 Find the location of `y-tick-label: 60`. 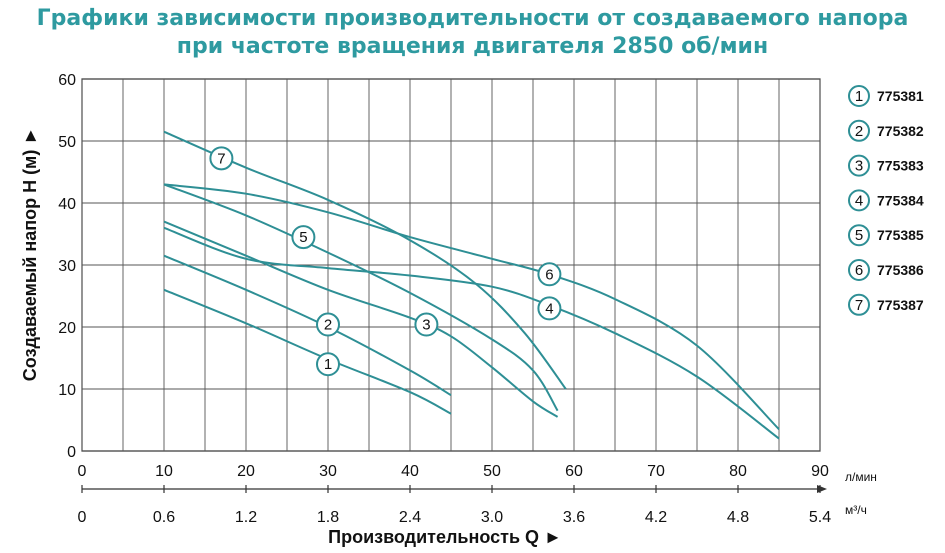

y-tick-label: 60 is located at coordinates (67, 80).